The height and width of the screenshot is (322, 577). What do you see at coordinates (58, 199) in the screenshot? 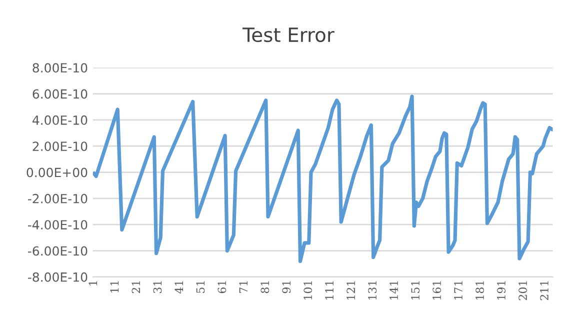
I see `y-tick-label: -2.00E-10` at bounding box center [58, 199].